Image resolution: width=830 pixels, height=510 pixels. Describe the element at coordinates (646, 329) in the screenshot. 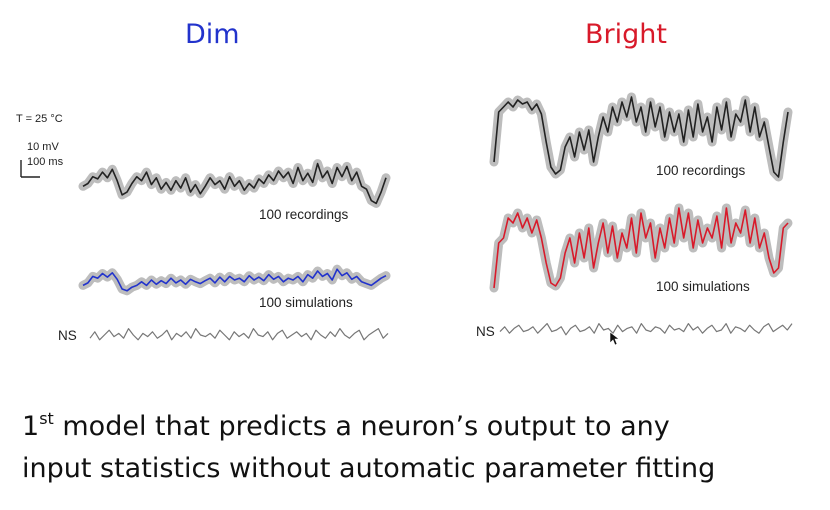

I see `bright-ns-trace` at that location.